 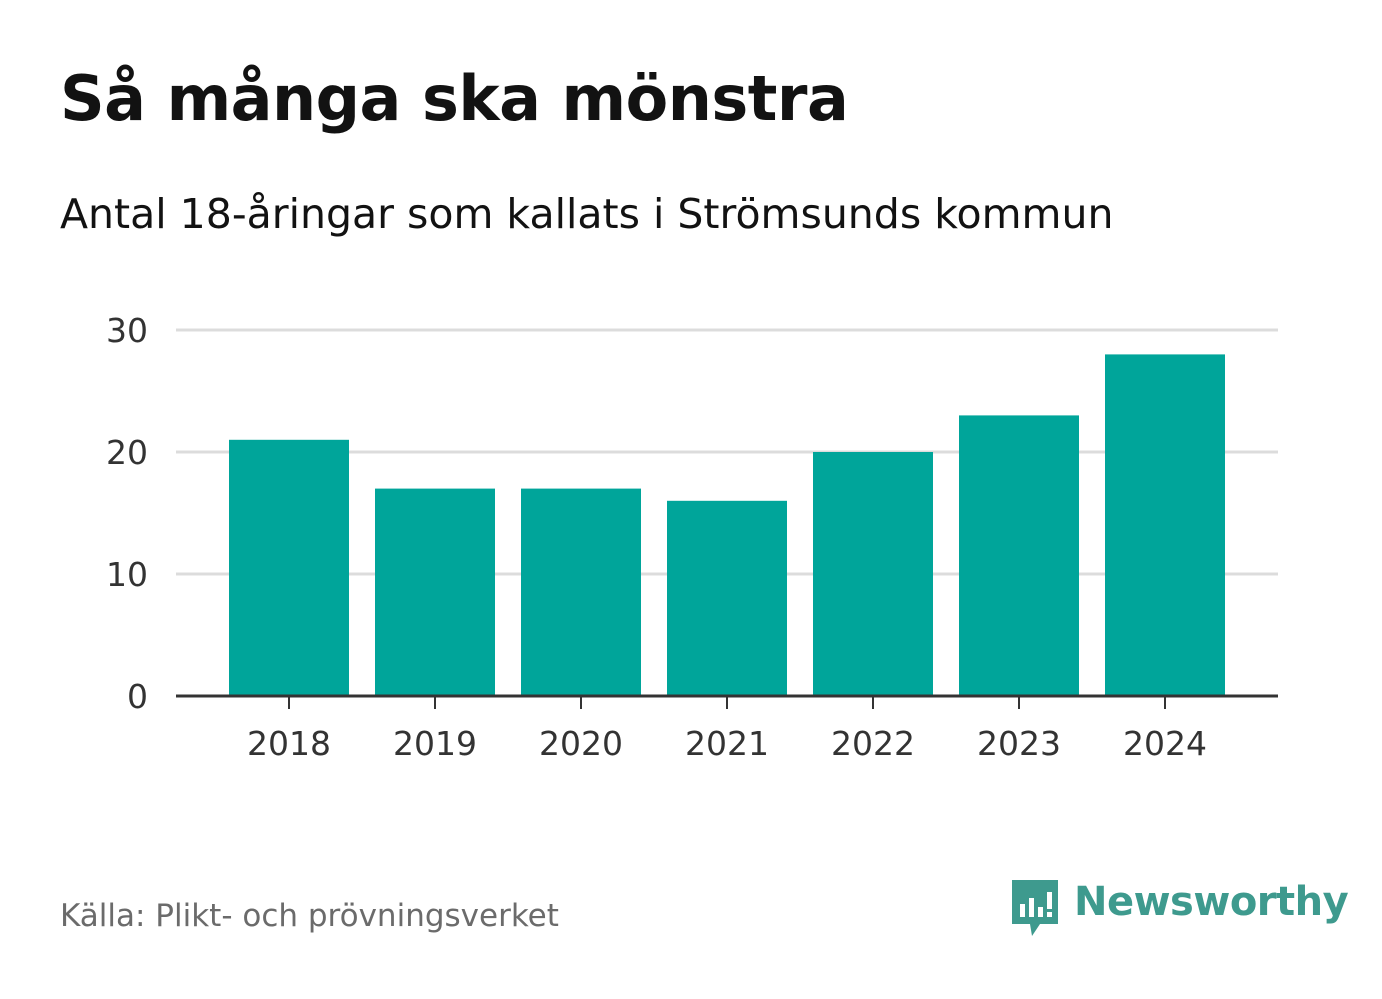 What do you see at coordinates (435, 743) in the screenshot?
I see `x-tick-label: 2019` at bounding box center [435, 743].